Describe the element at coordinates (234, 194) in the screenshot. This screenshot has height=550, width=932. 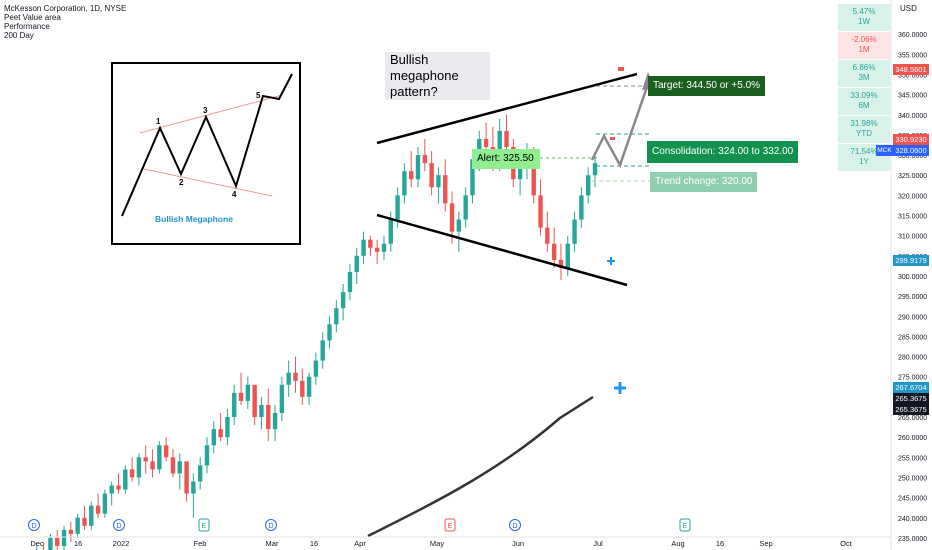
I see `inset-point-4: 4` at that location.